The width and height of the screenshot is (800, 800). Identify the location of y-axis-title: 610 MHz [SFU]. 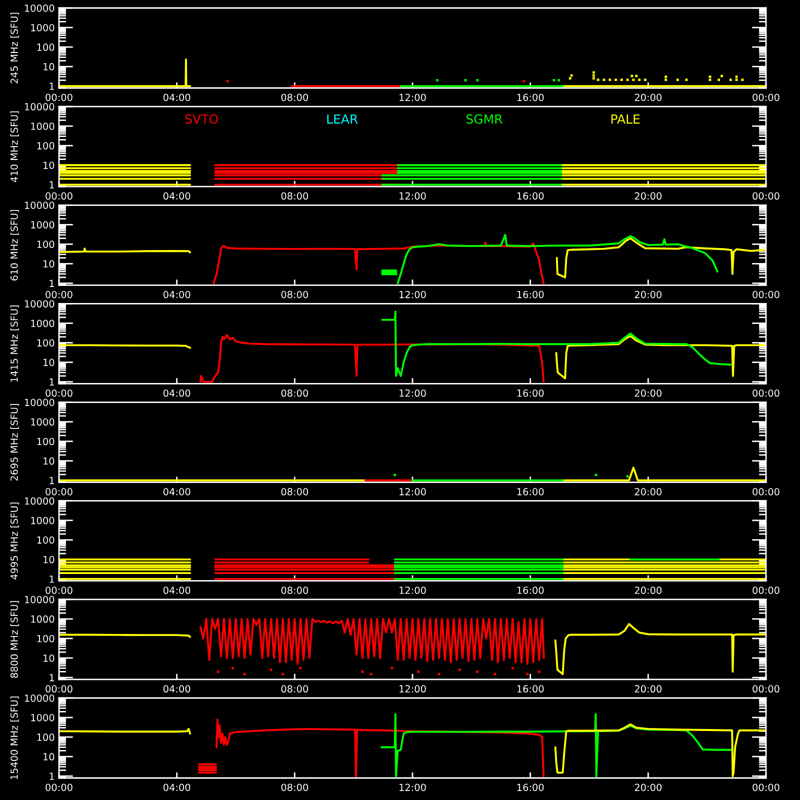
(14, 245).